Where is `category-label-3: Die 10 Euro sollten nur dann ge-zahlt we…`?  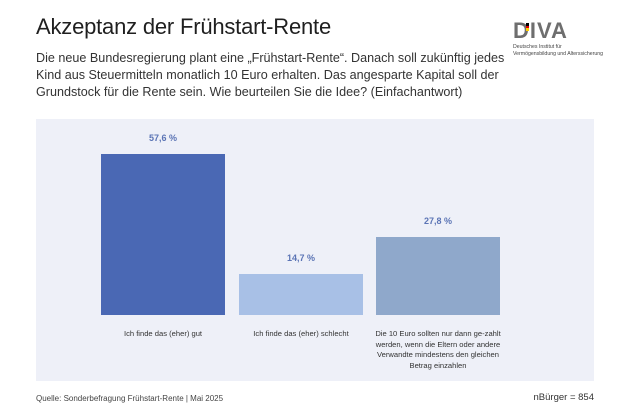 category-label-3: Die 10 Euro sollten nur dann ge-zahlt we… is located at coordinates (438, 349).